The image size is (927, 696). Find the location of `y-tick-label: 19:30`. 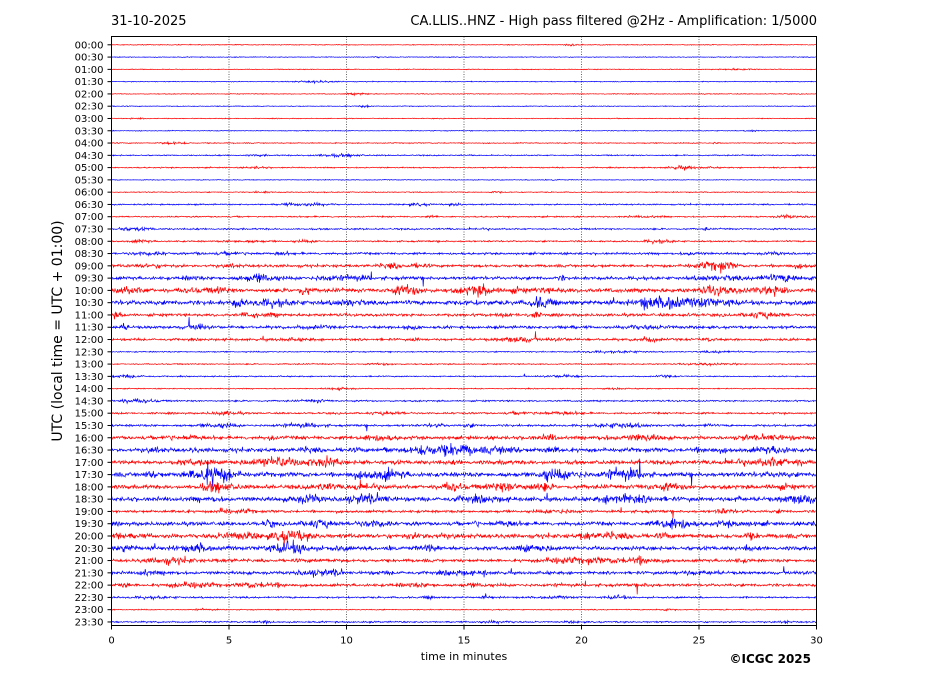

y-tick-label: 19:30 is located at coordinates (89, 524).